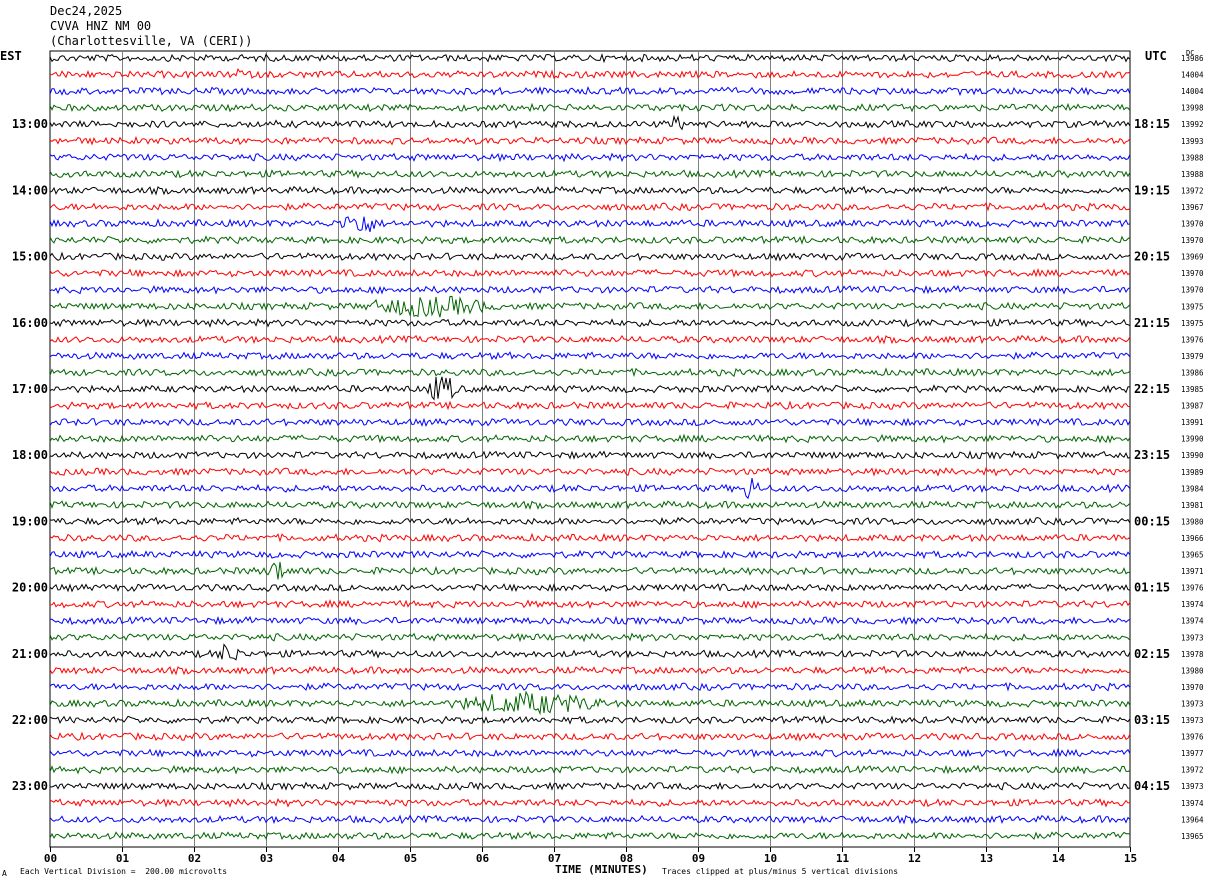  I want to click on utc-hour-label: 00:15, so click(1152, 521).